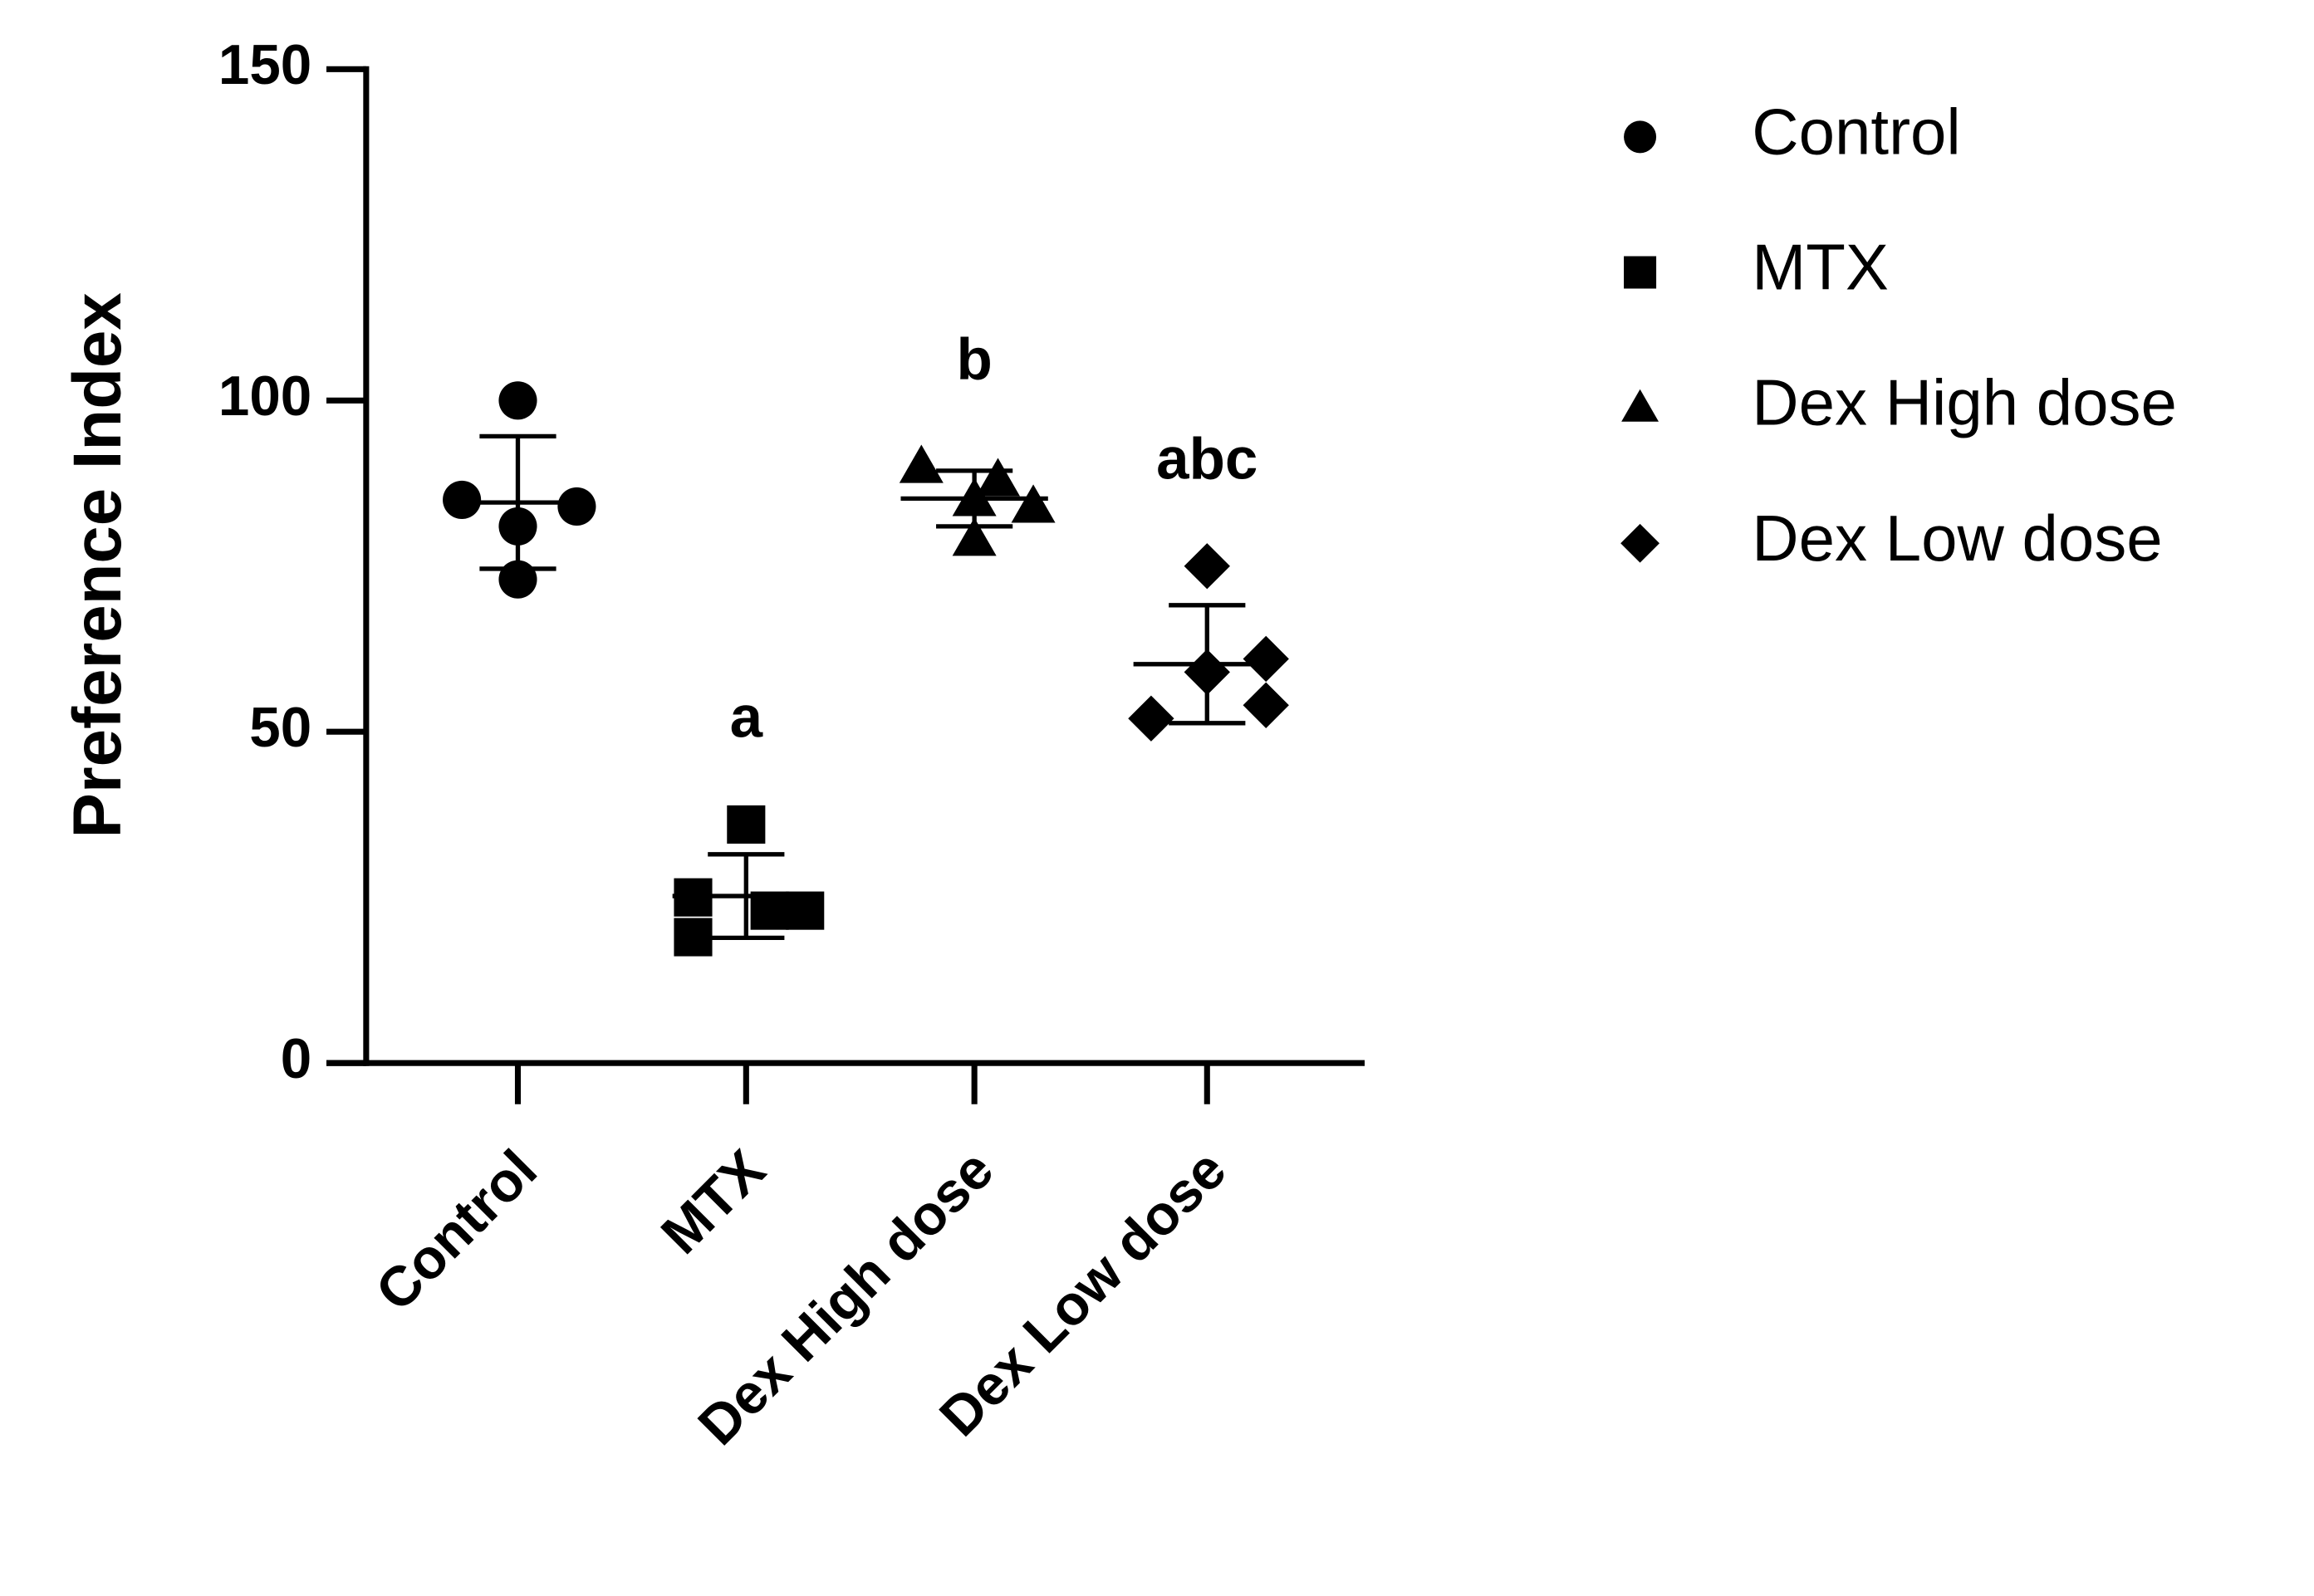 The image size is (2314, 1596). I want to click on annotation: abc, so click(1207, 459).